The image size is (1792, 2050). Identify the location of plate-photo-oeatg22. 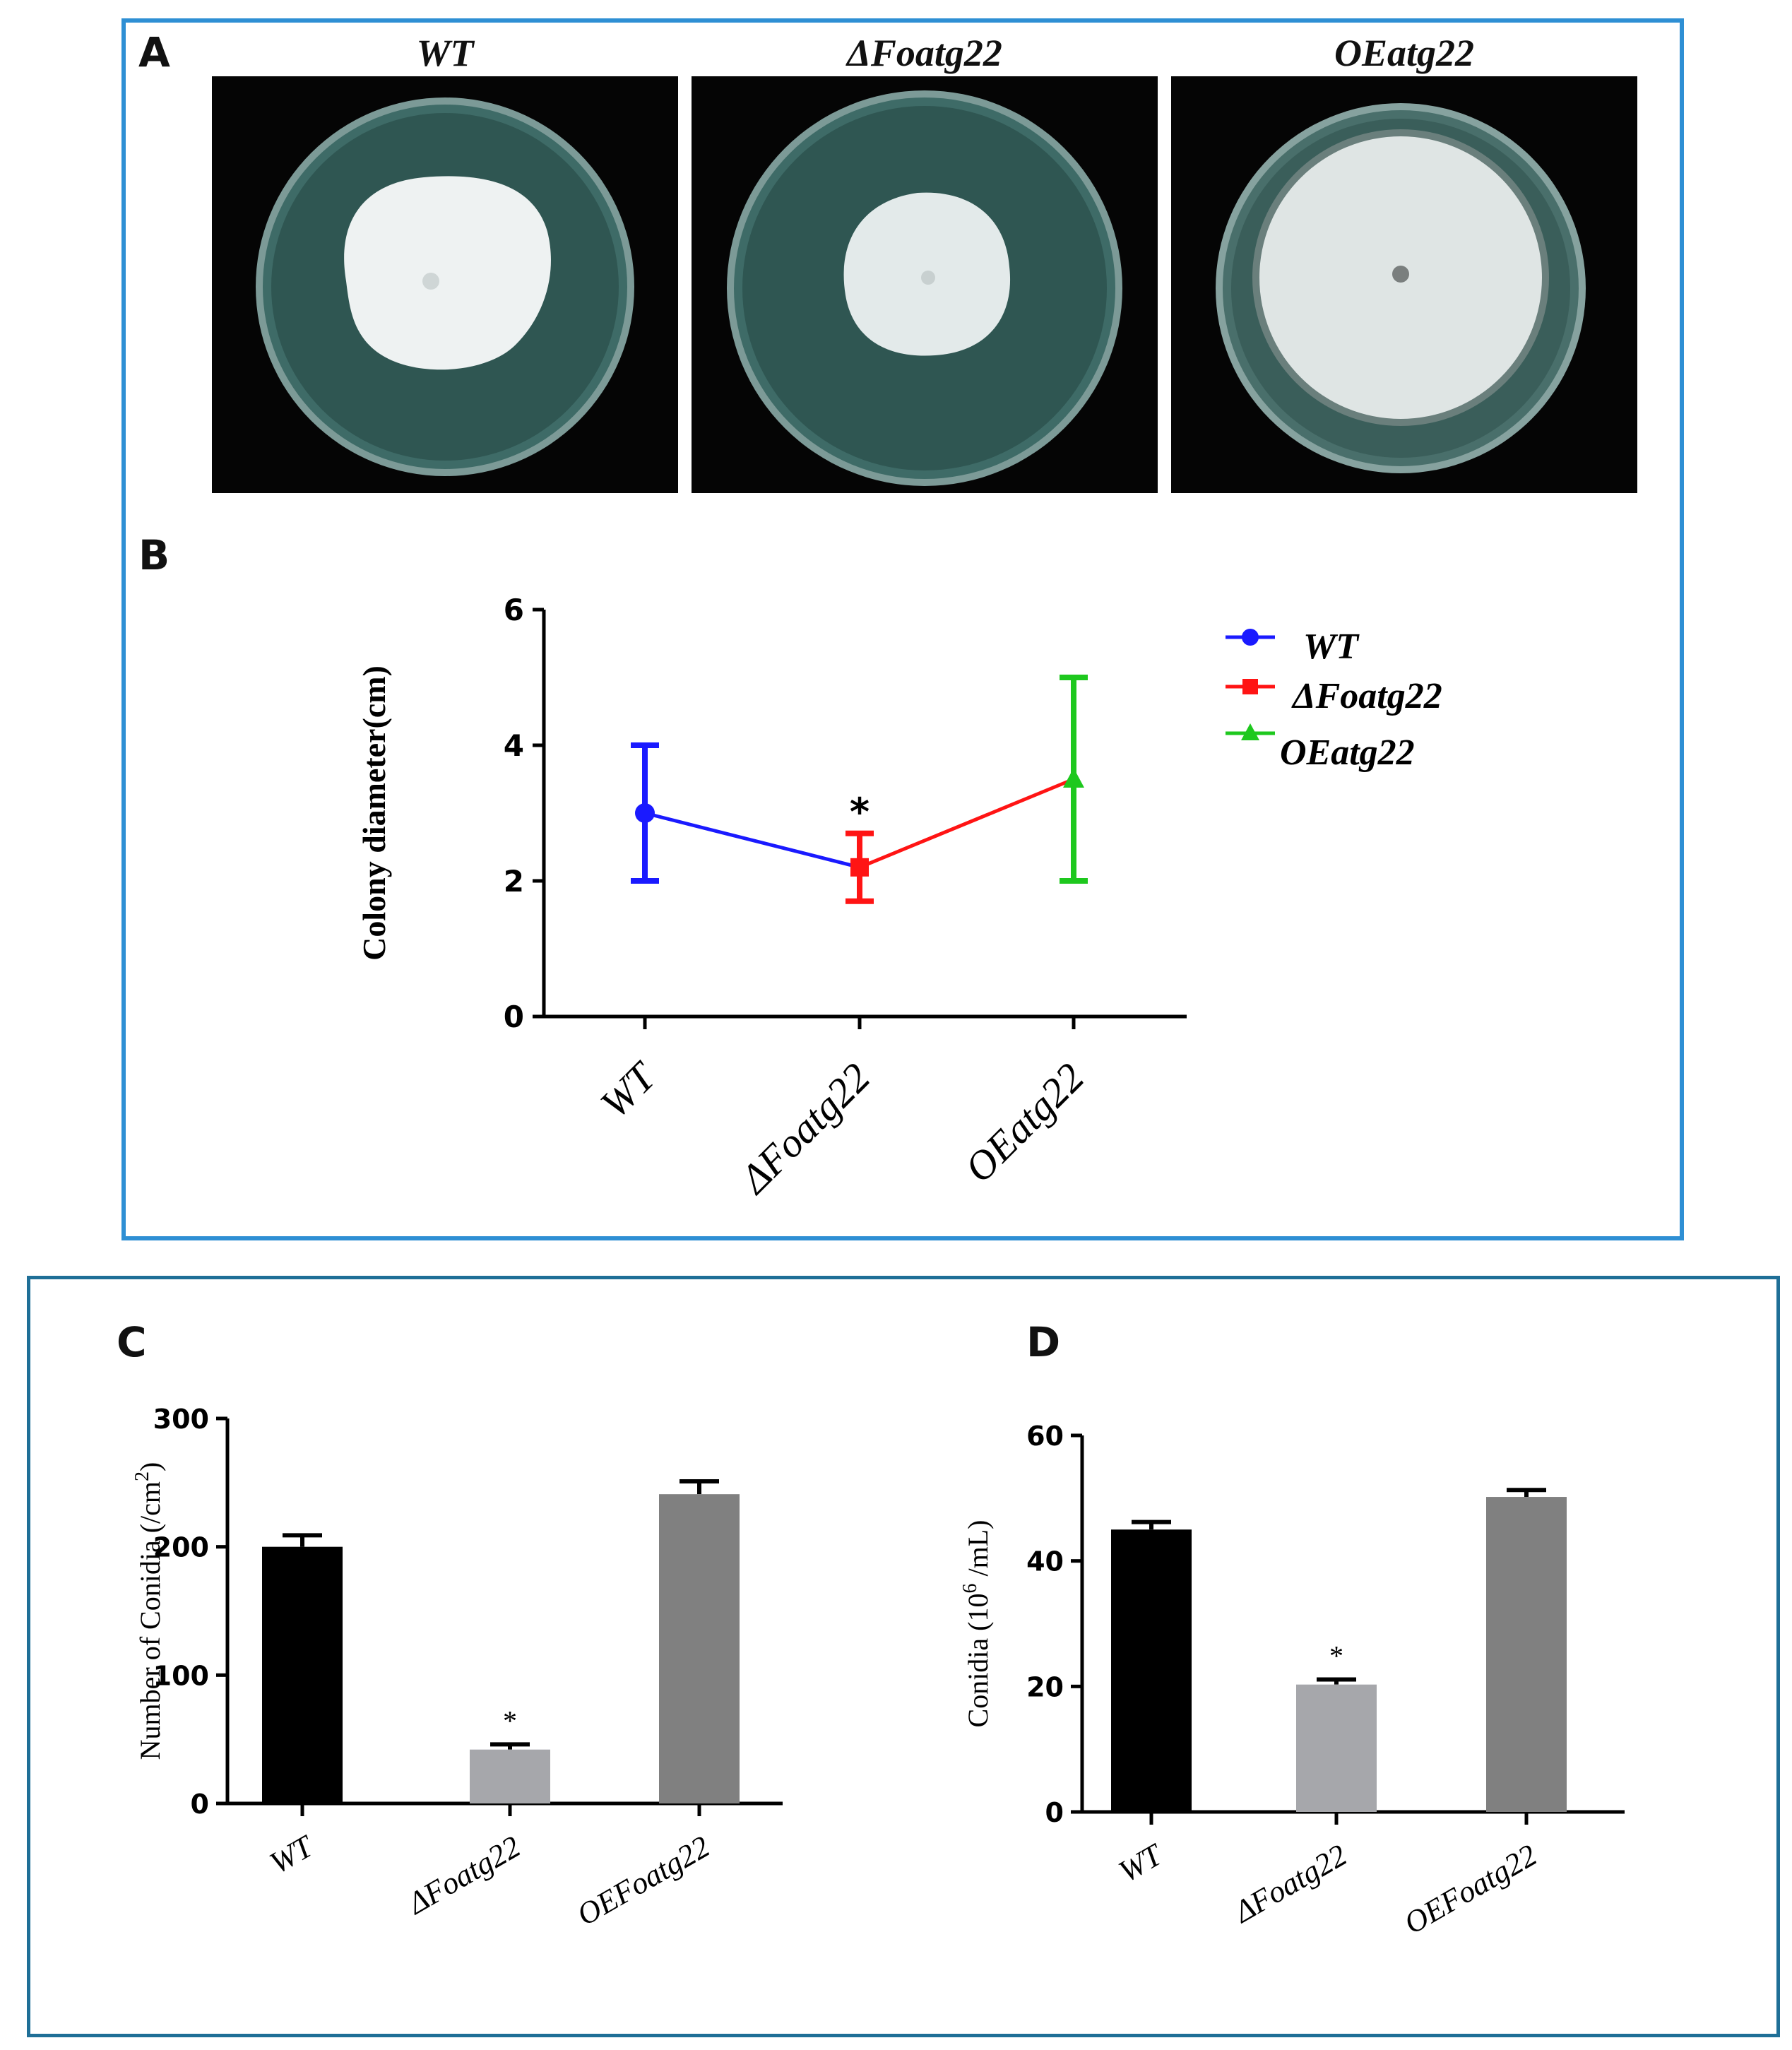
(1404, 284).